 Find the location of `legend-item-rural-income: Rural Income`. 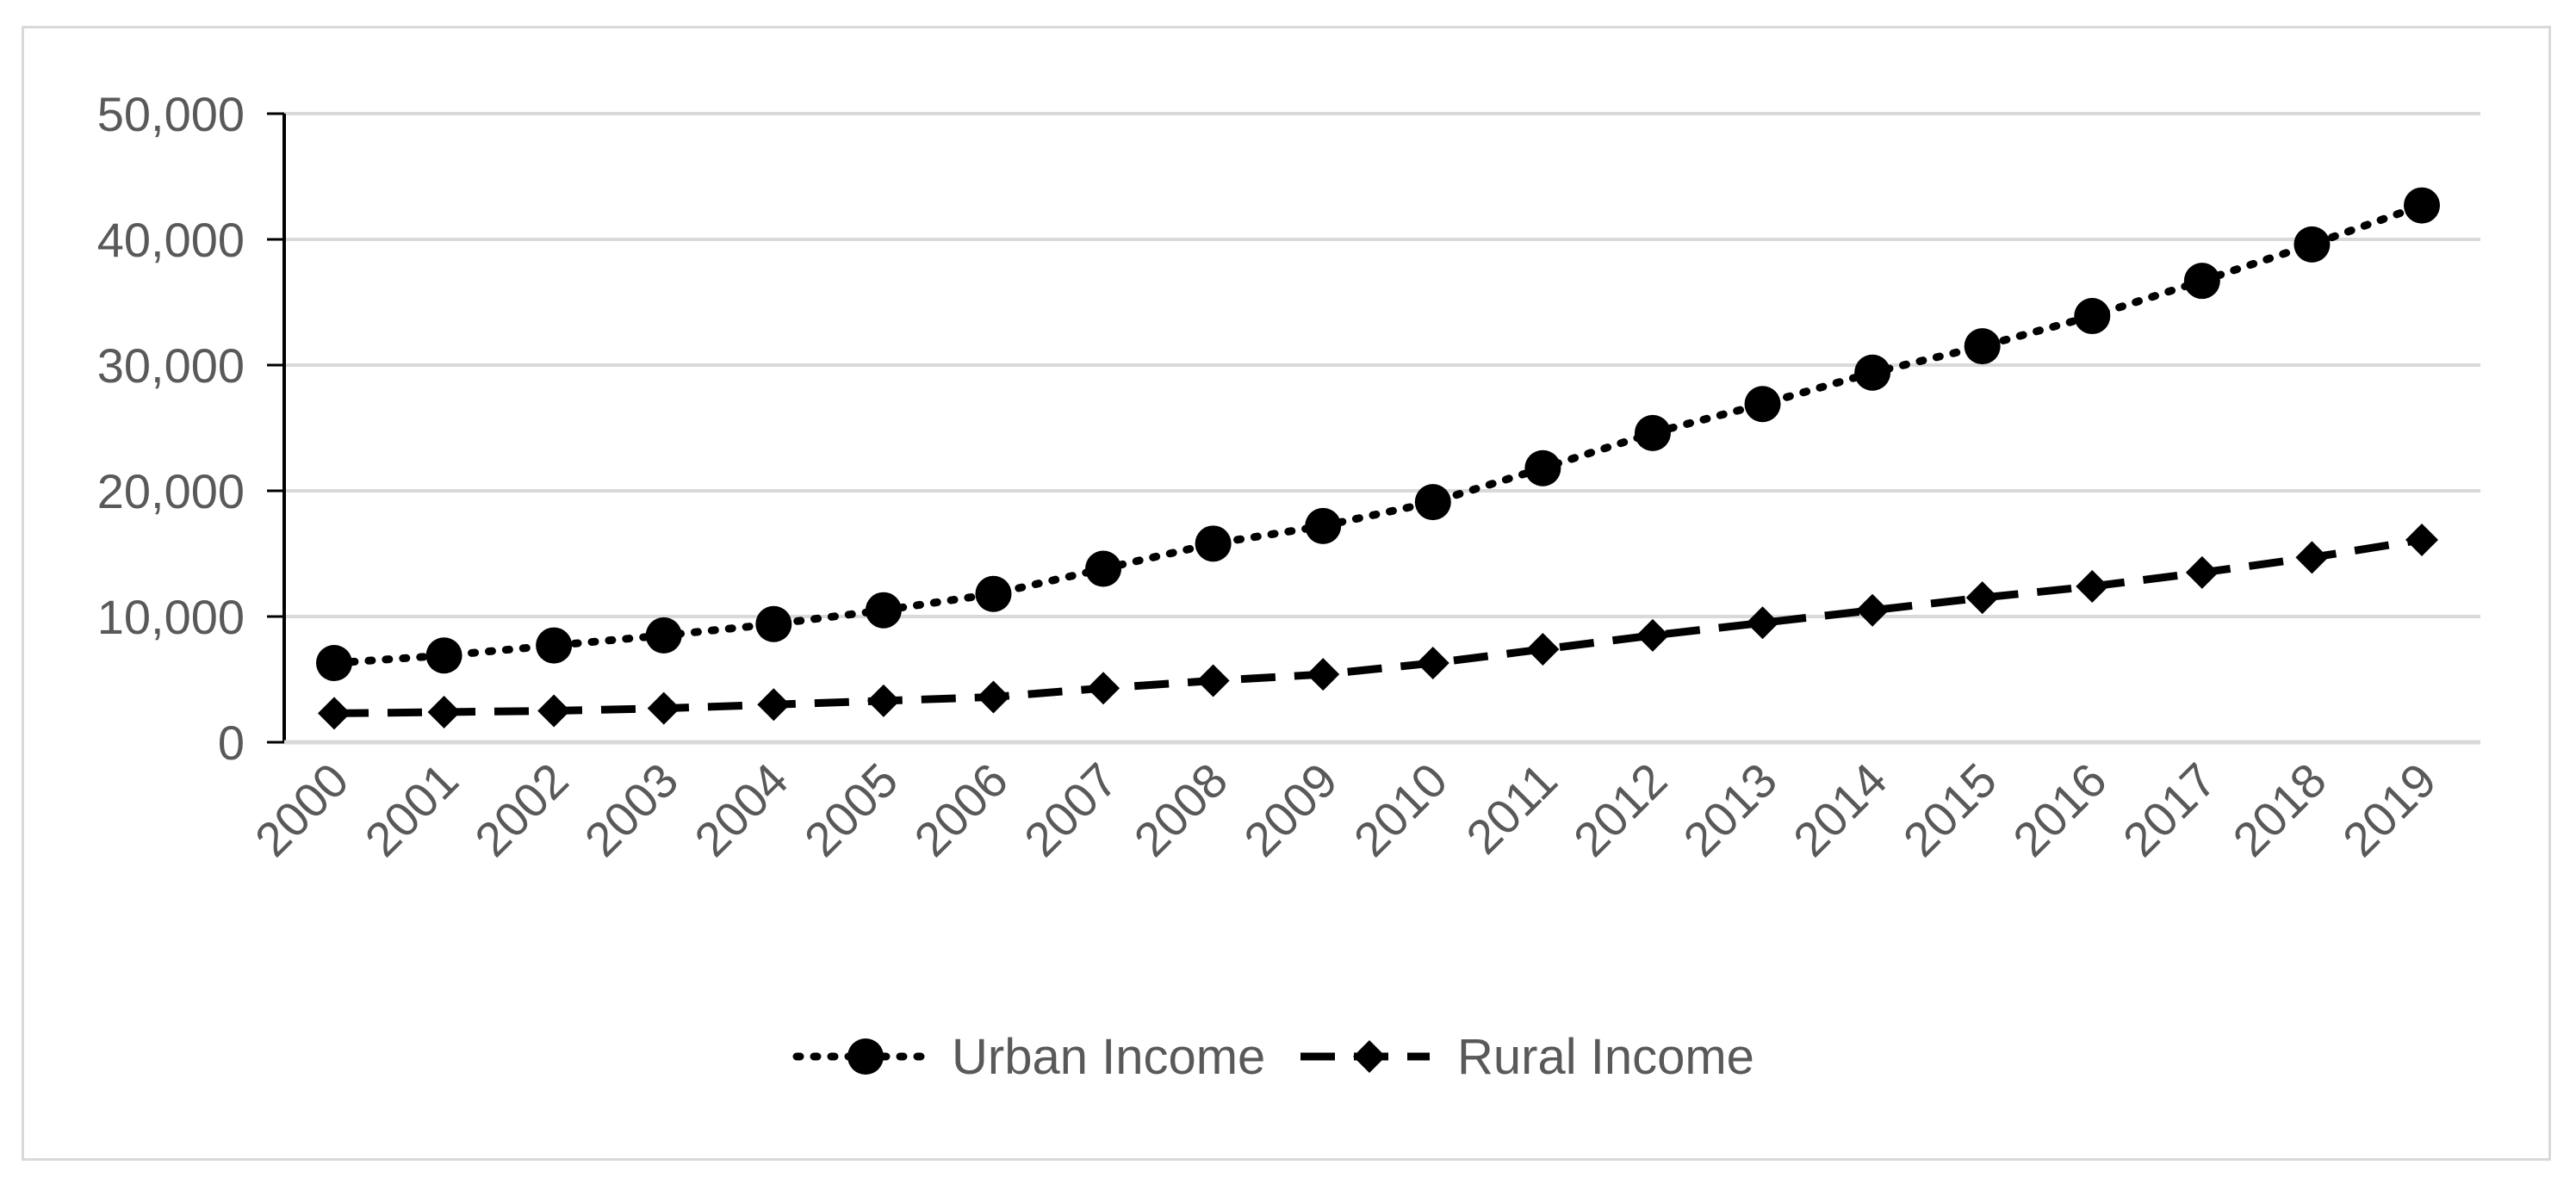

legend-item-rural-income: Rural Income is located at coordinates (1527, 1057).